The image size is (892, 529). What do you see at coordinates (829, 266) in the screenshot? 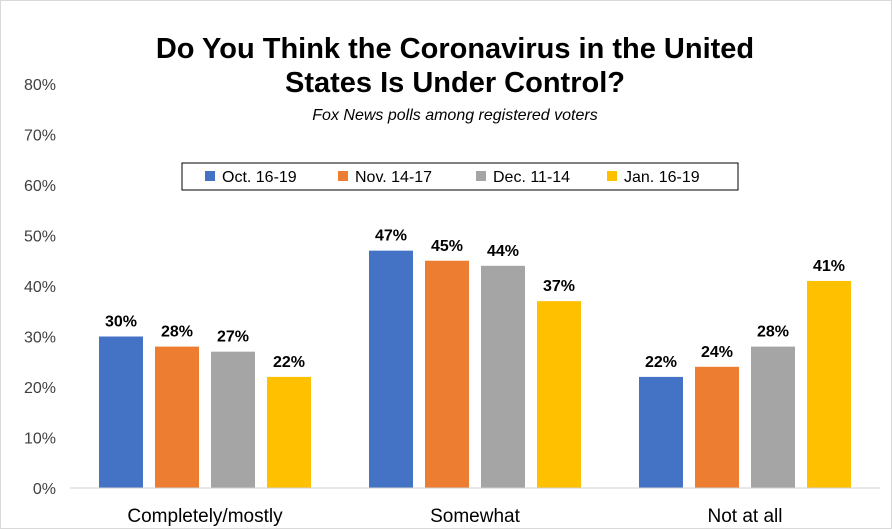
I see `bar-data-label: 41%` at bounding box center [829, 266].